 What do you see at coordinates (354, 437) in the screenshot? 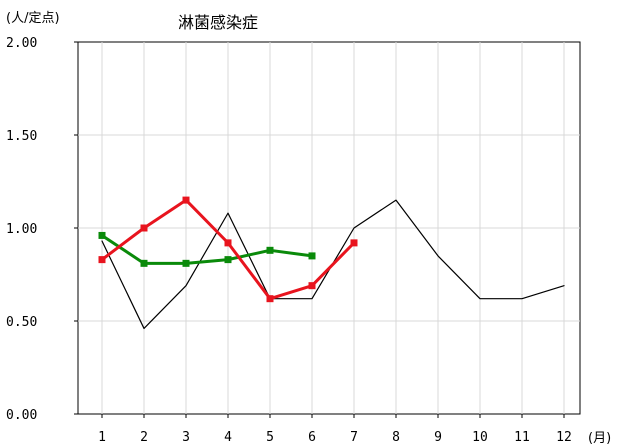
I see `x-tick-label: 7` at bounding box center [354, 437].